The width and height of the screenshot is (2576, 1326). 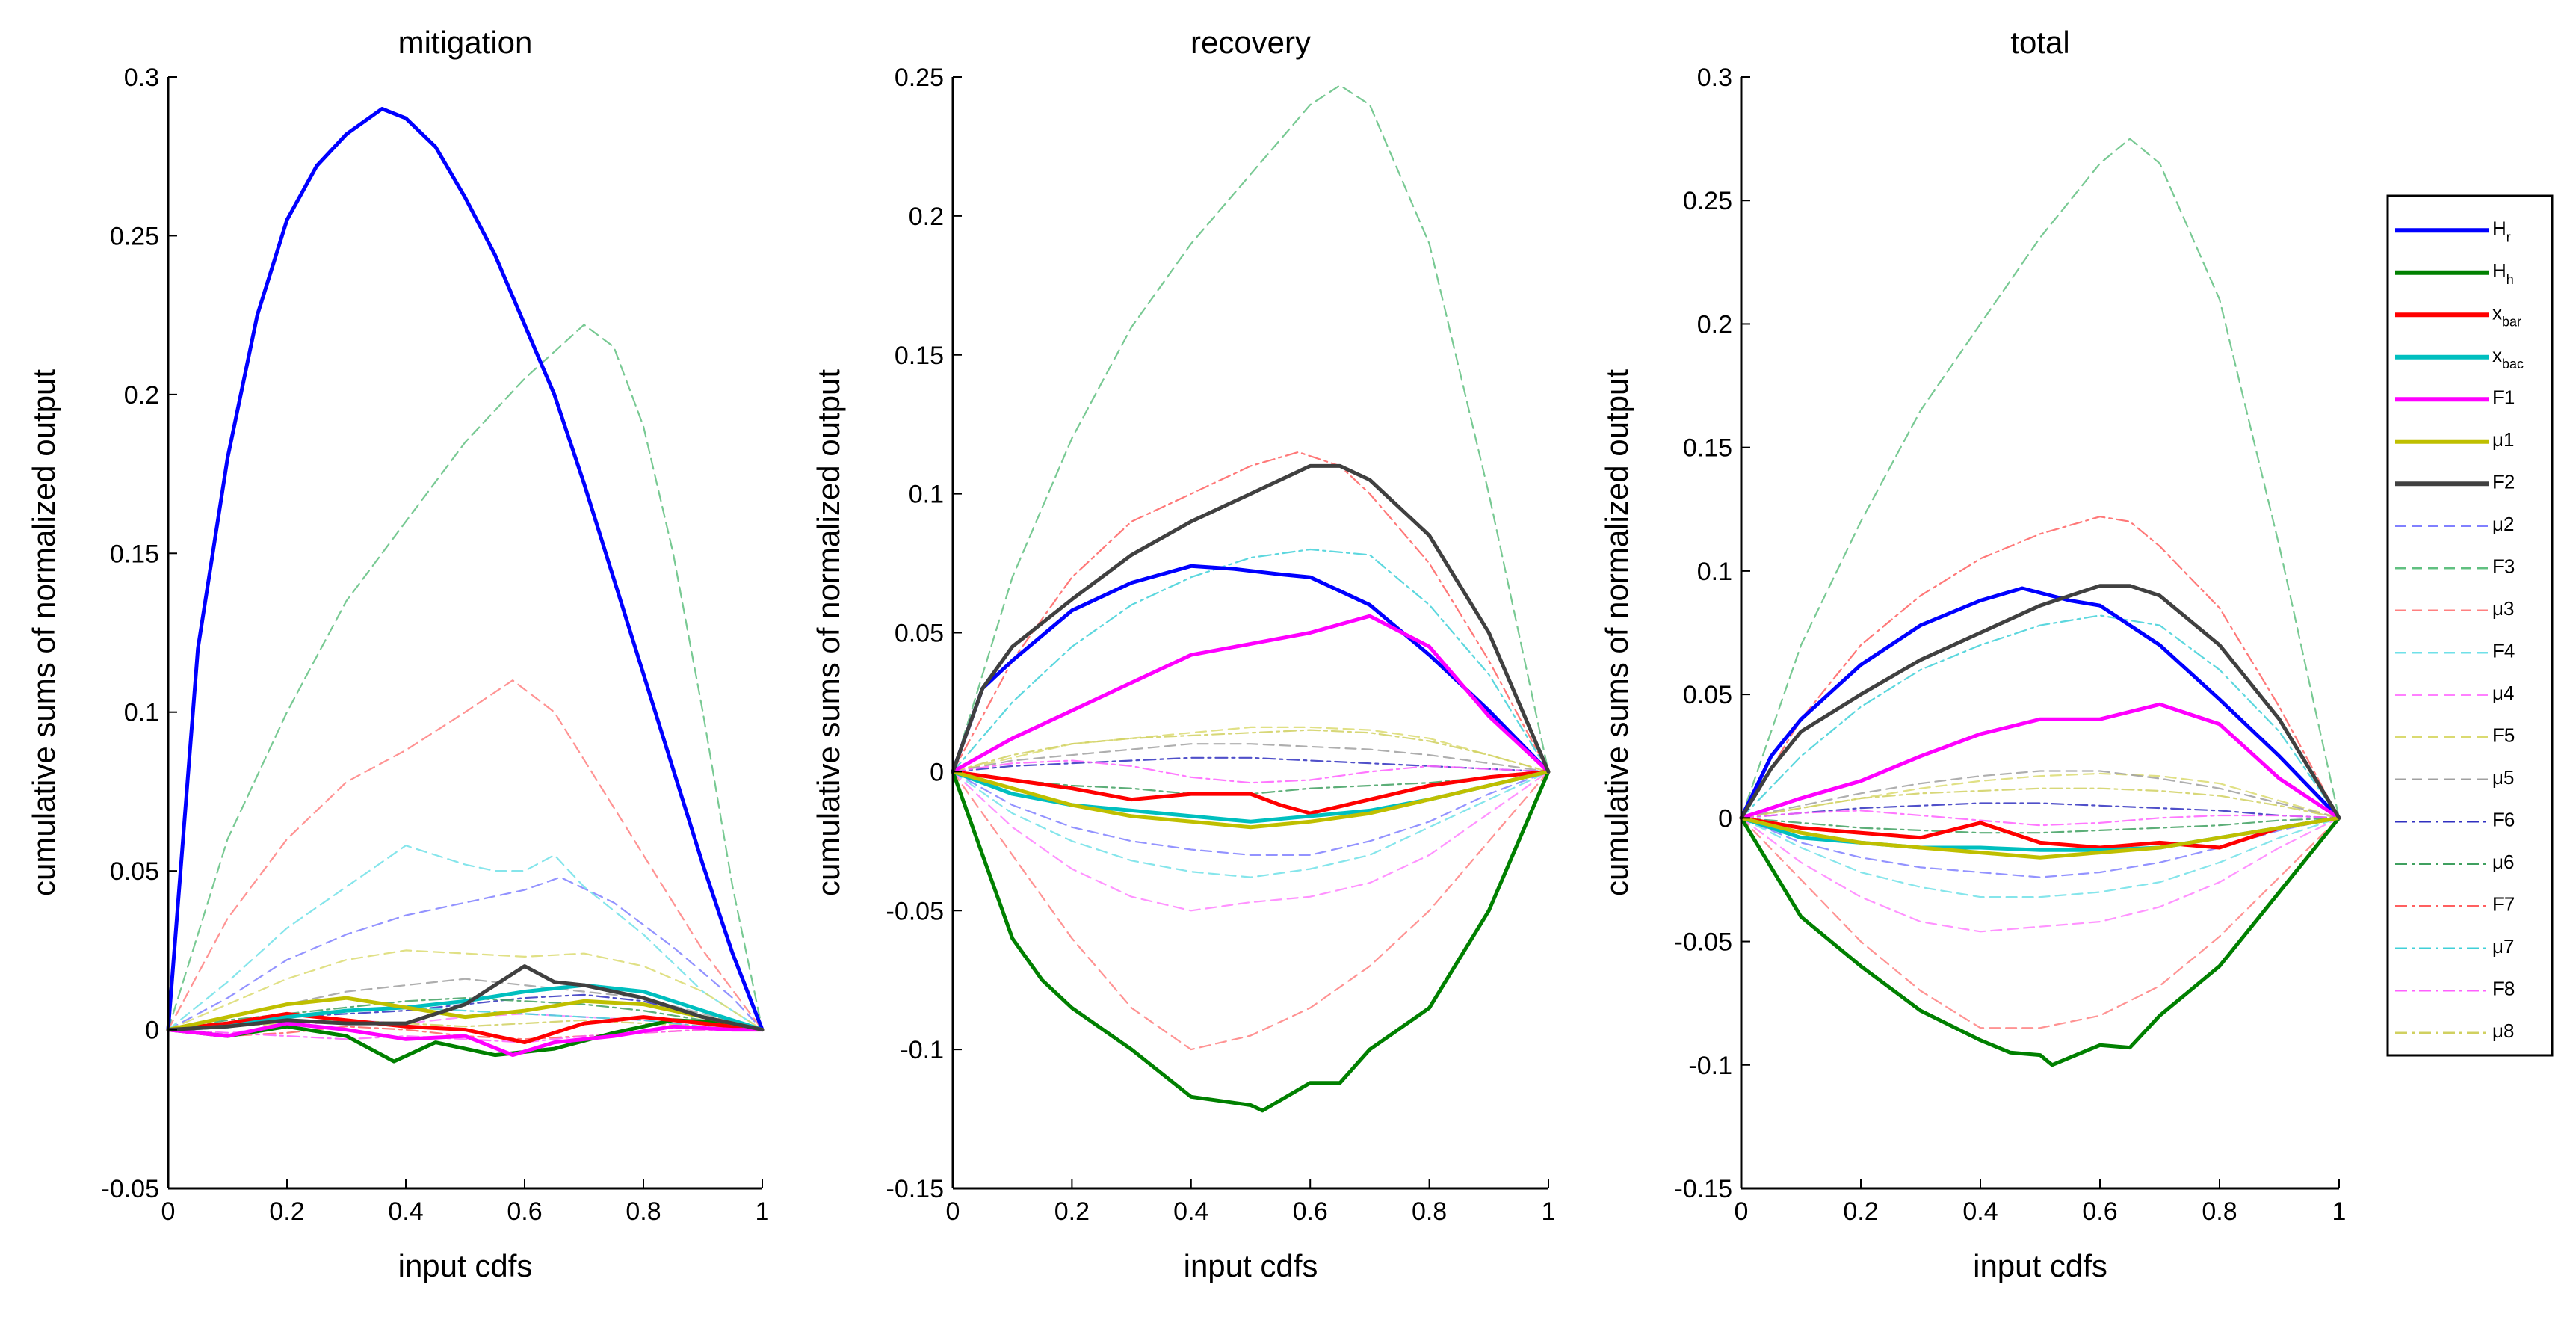 I want to click on legend-box, so click(x=2470, y=625).